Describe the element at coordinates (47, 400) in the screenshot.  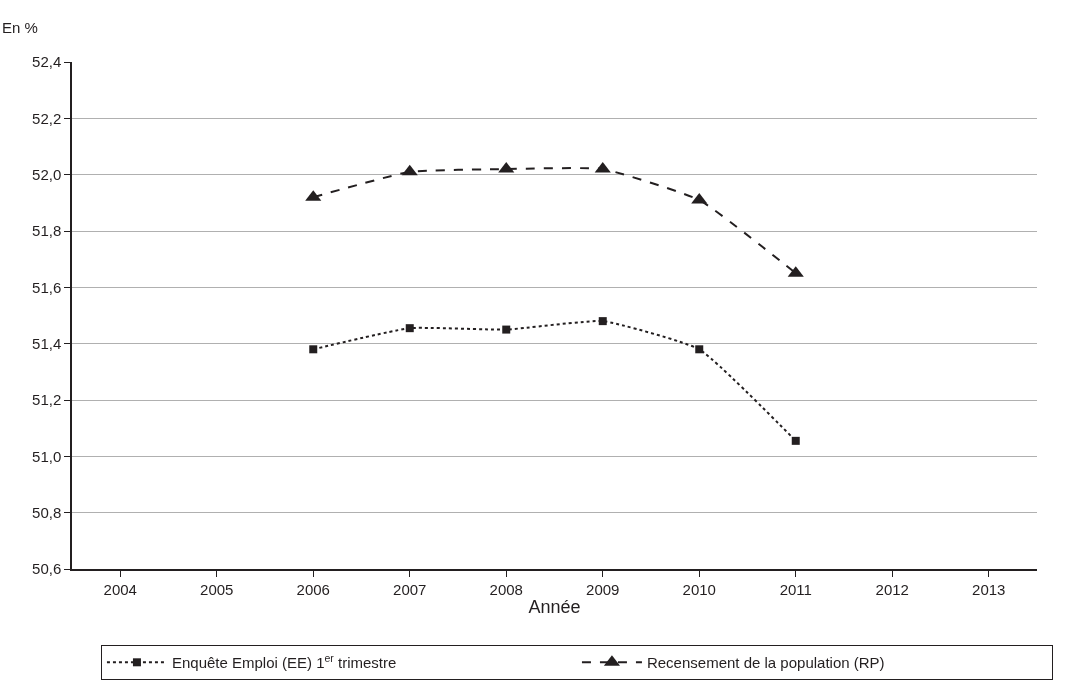
I see `y-tick-label: 51,2` at that location.